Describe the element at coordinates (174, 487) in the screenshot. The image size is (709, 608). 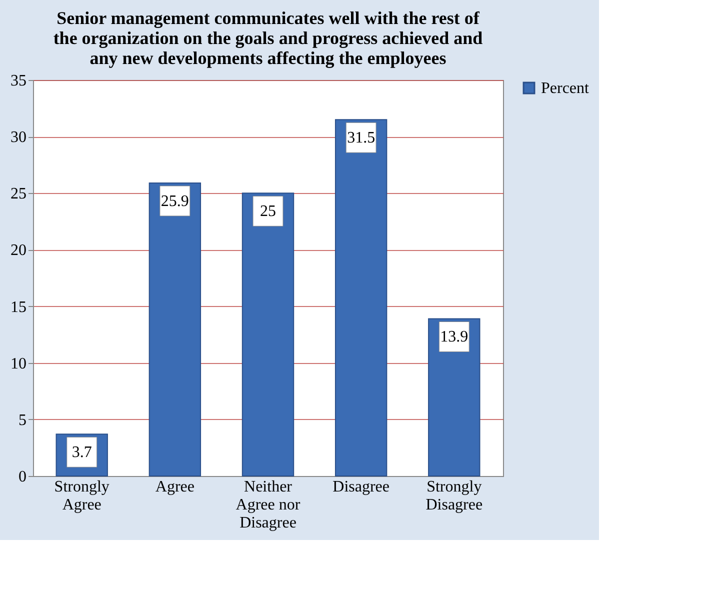
I see `x-tick-label: Agree` at that location.